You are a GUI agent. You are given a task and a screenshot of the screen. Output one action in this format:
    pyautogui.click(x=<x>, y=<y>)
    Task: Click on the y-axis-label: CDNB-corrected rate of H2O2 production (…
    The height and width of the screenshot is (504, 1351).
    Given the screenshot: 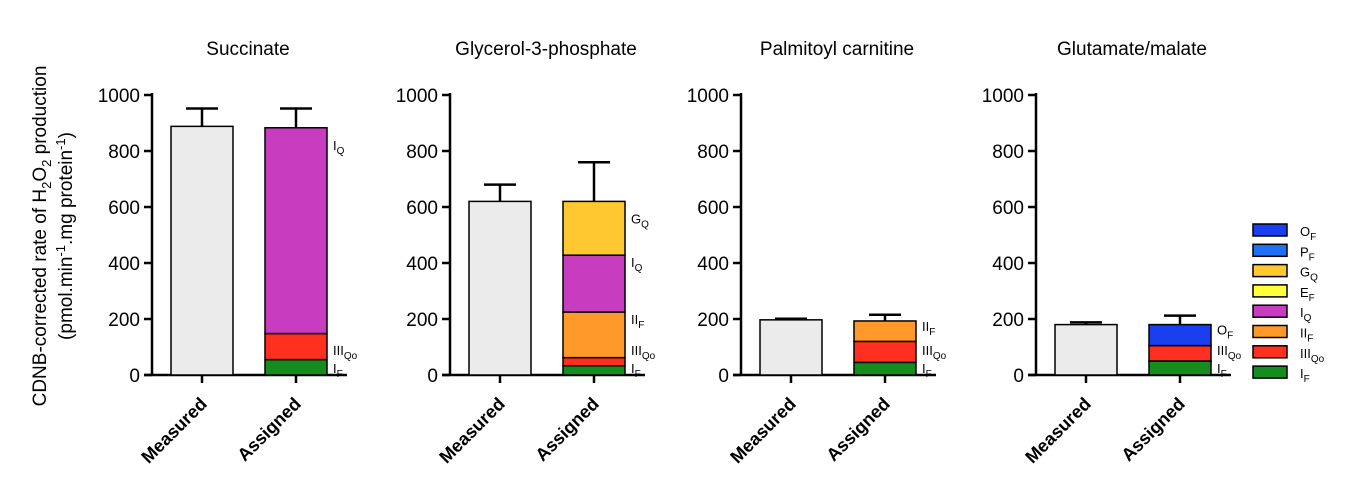 What is the action you would take?
    pyautogui.click(x=53, y=236)
    